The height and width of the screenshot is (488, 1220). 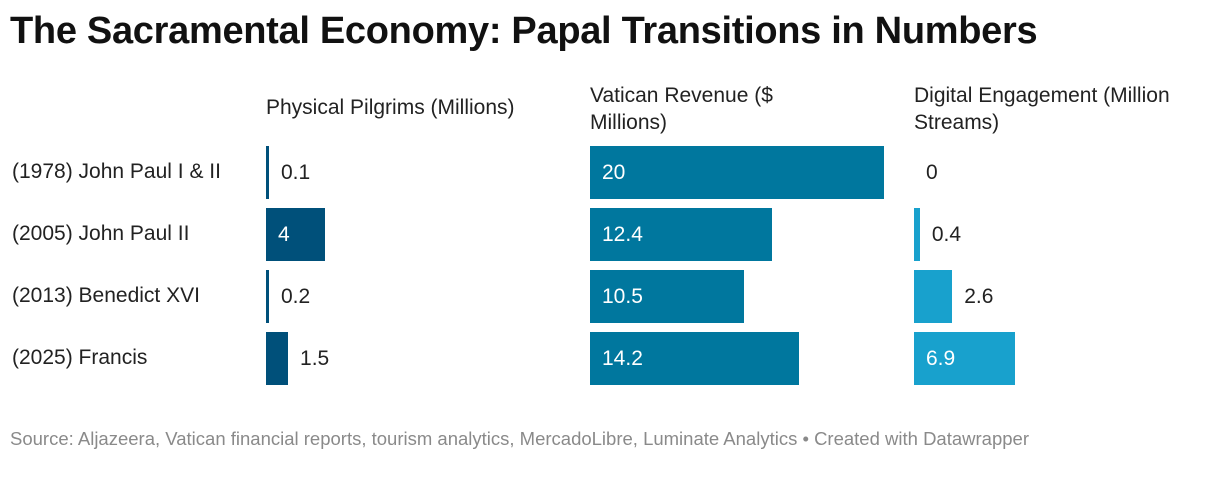 I want to click on value-label-physical-pilgrims-millions-row-1: 0.1, so click(x=296, y=172).